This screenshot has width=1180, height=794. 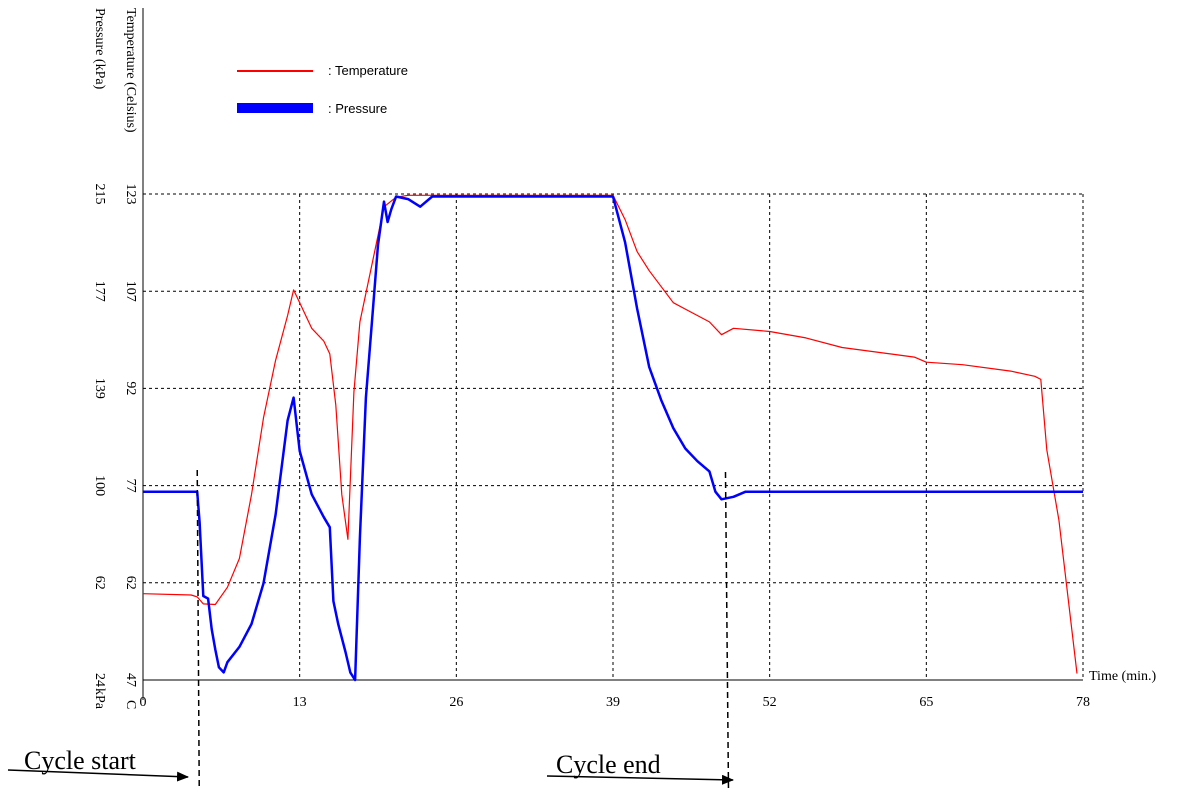 What do you see at coordinates (99, 699) in the screenshot?
I see `pressure-unit-label: kPa` at bounding box center [99, 699].